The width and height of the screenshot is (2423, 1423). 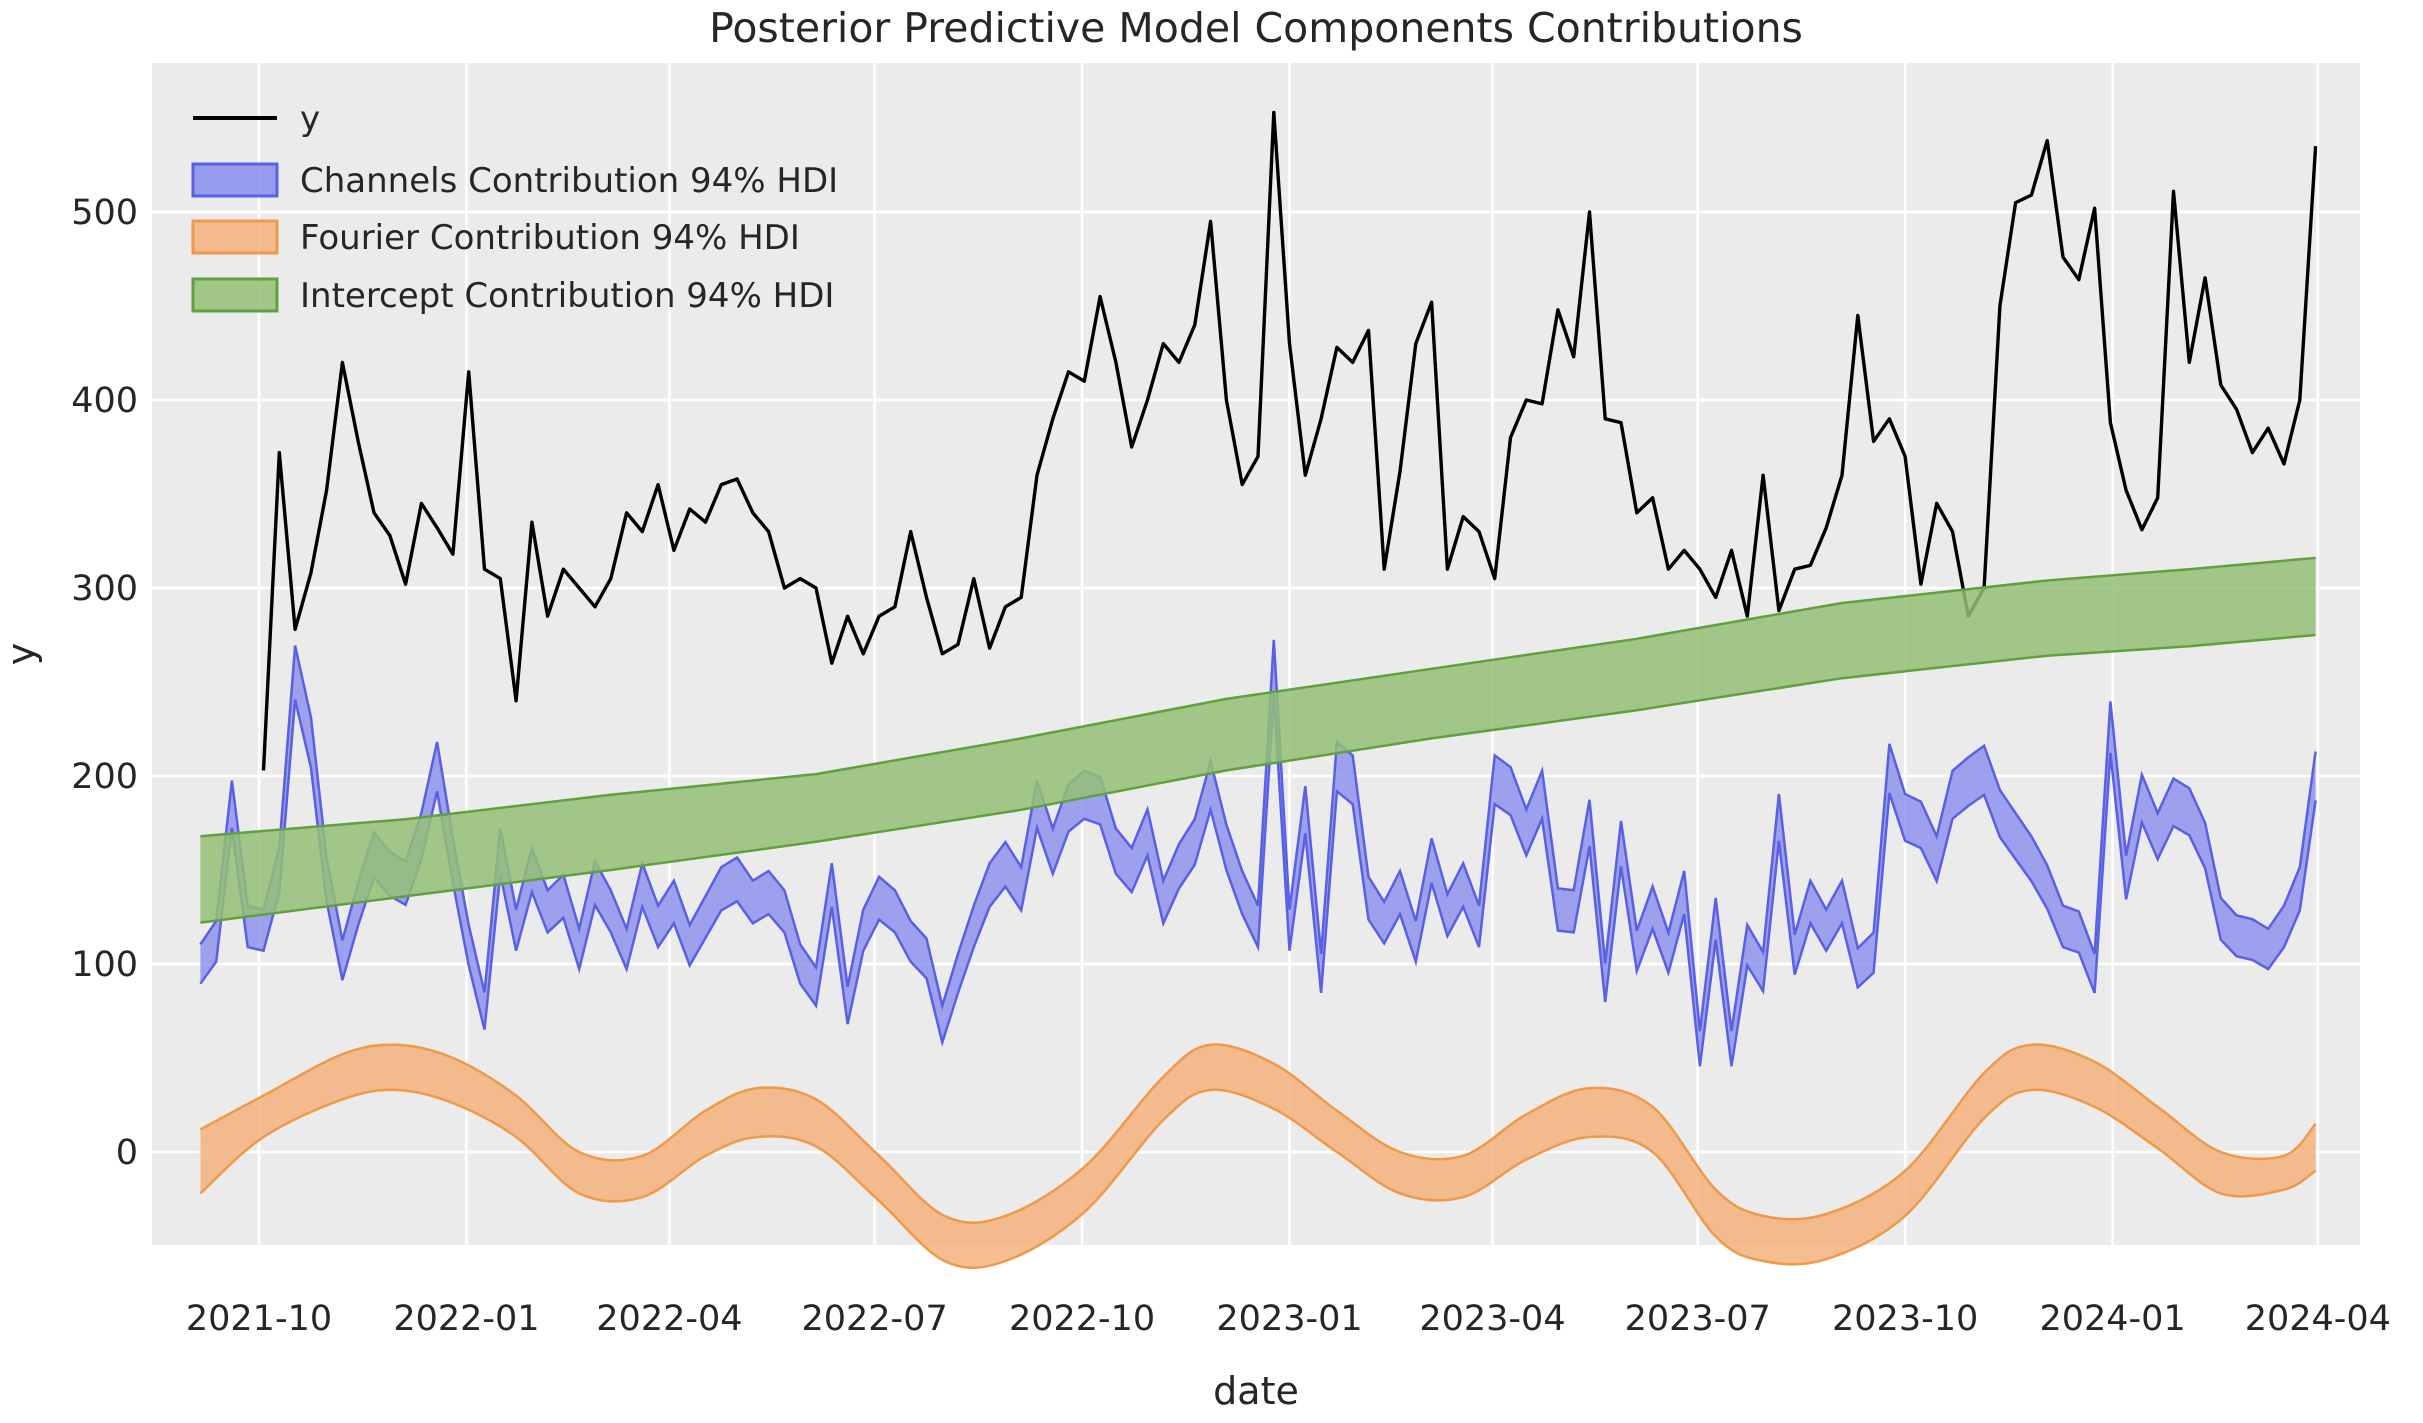 What do you see at coordinates (874, 1319) in the screenshot?
I see `x-tick-label: 2022-07` at bounding box center [874, 1319].